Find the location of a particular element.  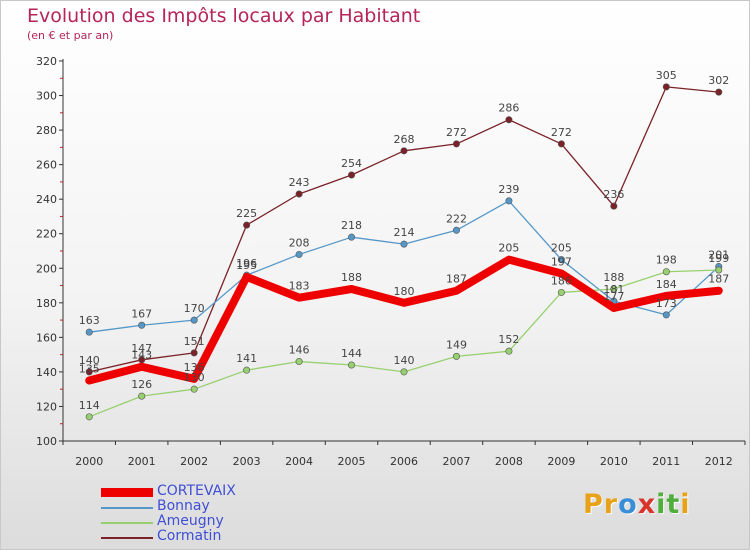

y-tick-label: 200 is located at coordinates (46, 268).